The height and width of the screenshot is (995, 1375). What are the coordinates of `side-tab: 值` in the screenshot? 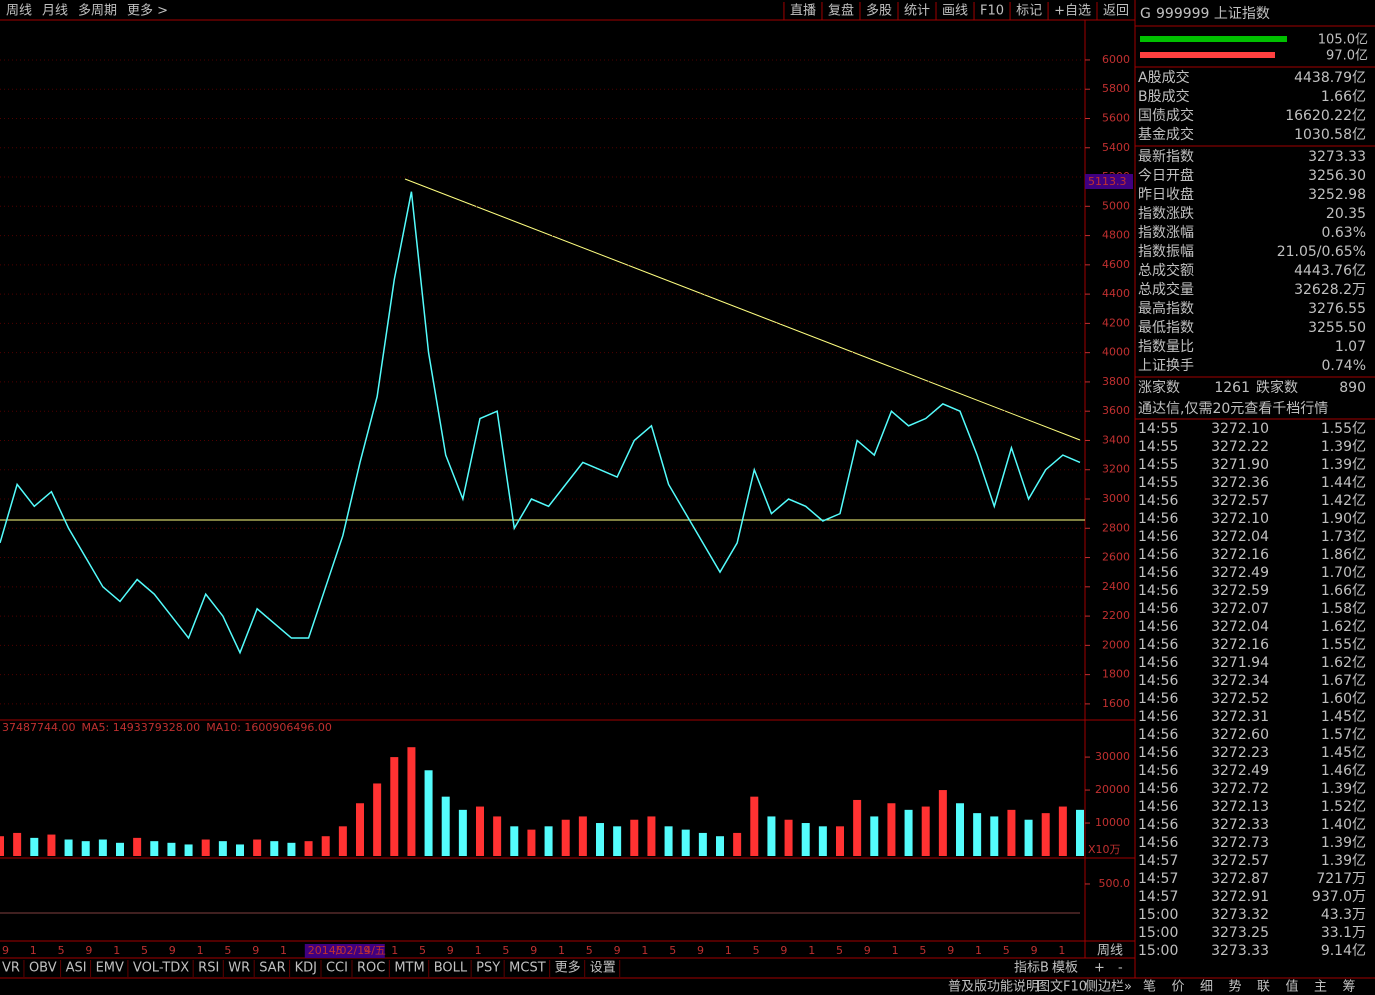 It's located at (1292, 987).